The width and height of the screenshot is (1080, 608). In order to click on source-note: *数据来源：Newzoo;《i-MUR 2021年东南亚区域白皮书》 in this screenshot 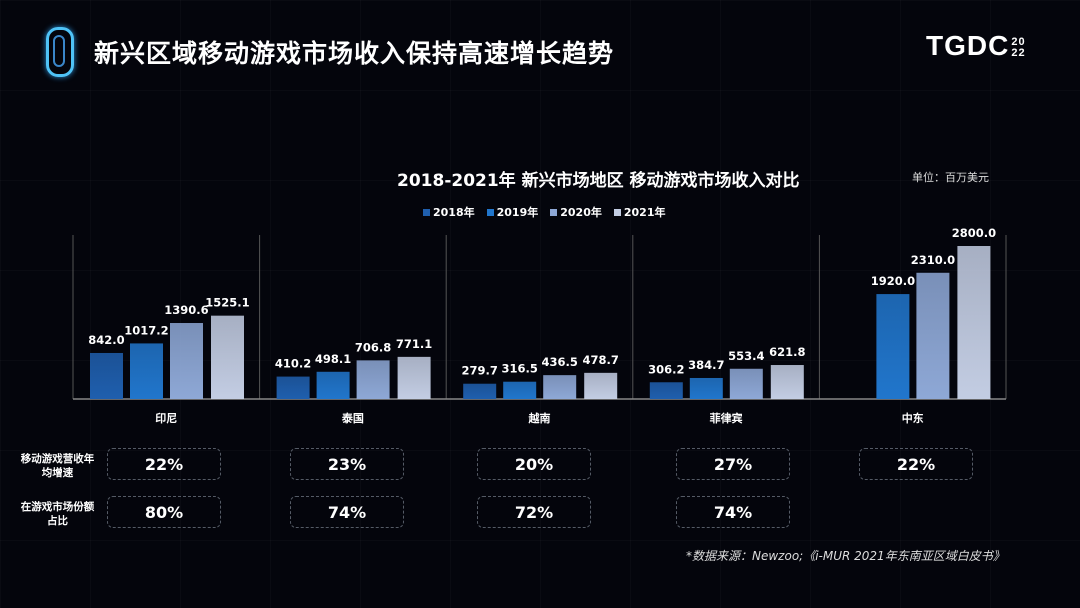, I will do `click(845, 556)`.